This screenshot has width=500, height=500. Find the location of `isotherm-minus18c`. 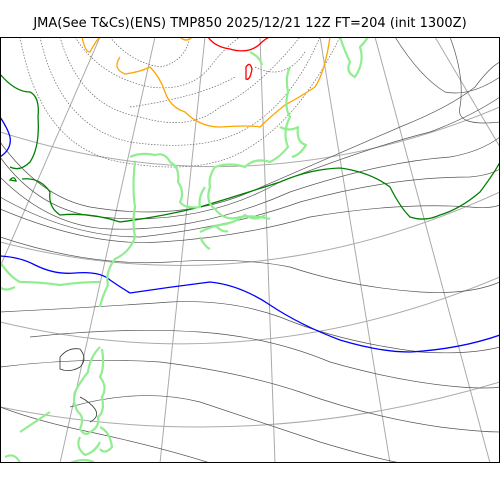

isotherm-minus18c is located at coordinates (206, 82).